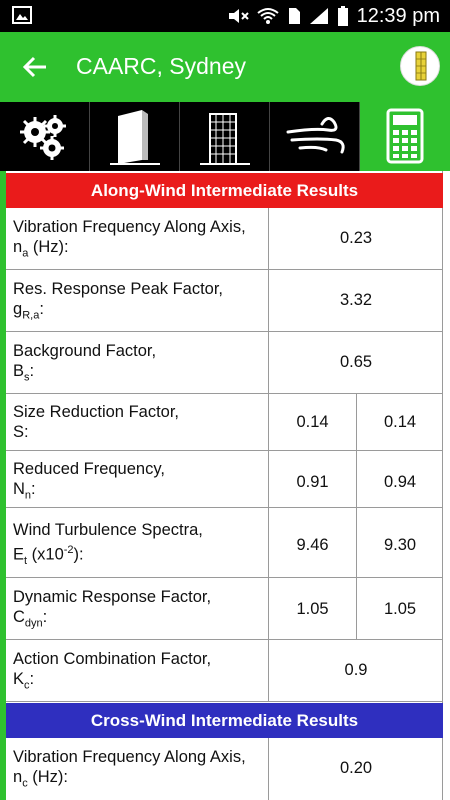  What do you see at coordinates (225, 16) in the screenshot?
I see `status-bar: 12:39 pm` at bounding box center [225, 16].